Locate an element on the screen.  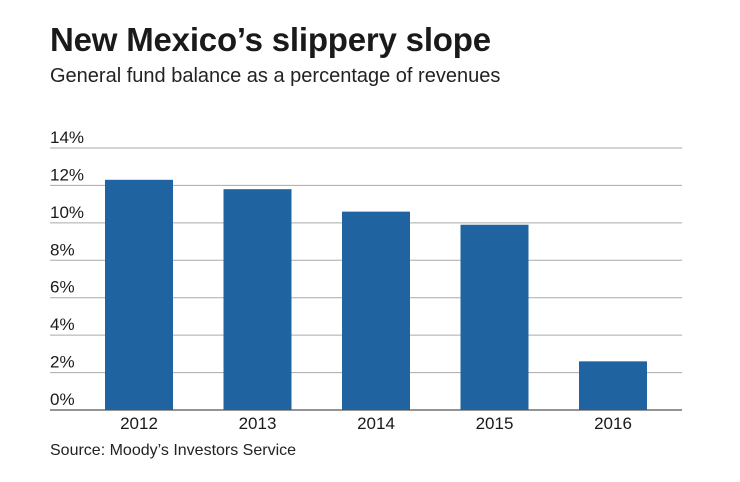
x-tick-label: 2015 is located at coordinates (495, 423).